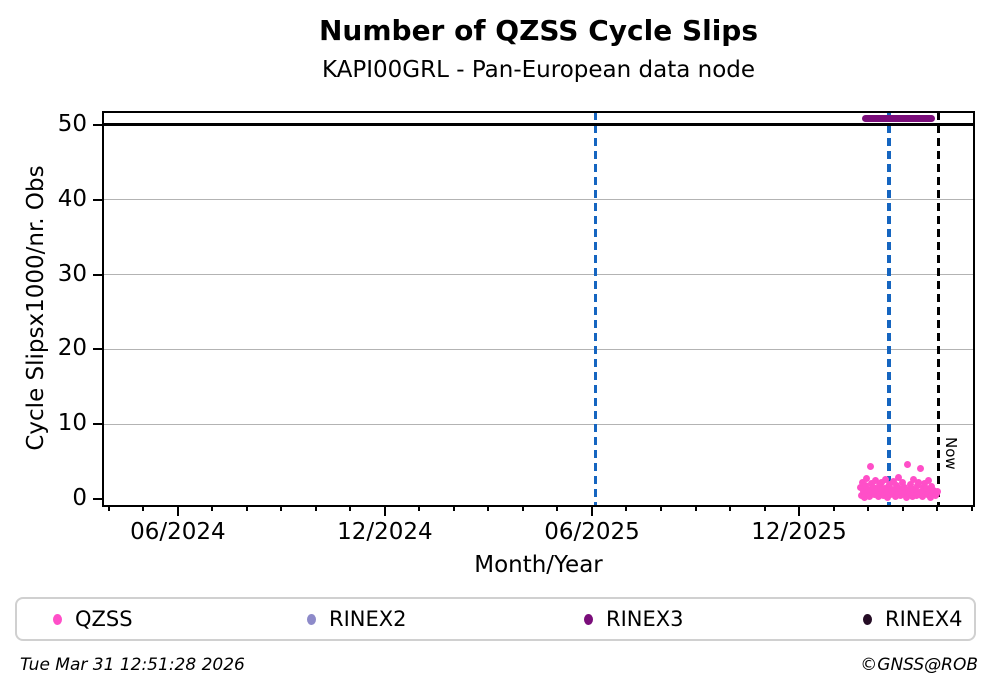 The image size is (993, 699). I want to click on rinex4-marker-icon, so click(867, 619).